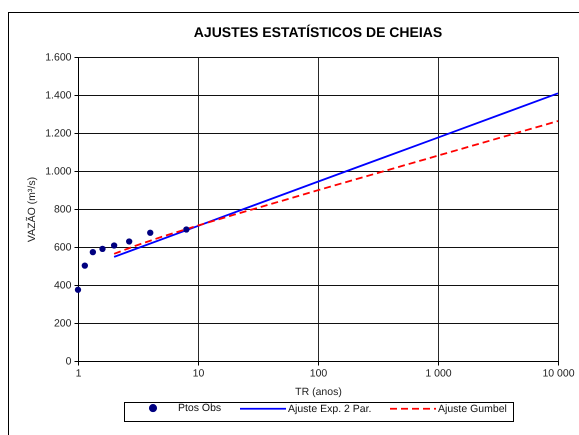 This screenshot has height=435, width=579. What do you see at coordinates (63, 210) in the screenshot?
I see `y-tick-label: 800` at bounding box center [63, 210].